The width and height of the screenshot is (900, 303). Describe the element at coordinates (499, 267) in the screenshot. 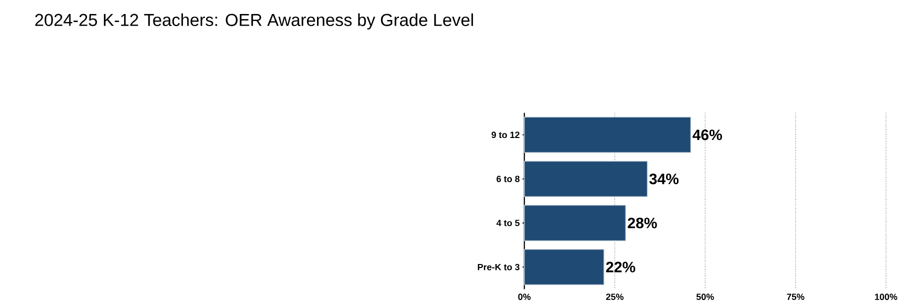

I see `y-tick-label: Pre-K to 3` at that location.